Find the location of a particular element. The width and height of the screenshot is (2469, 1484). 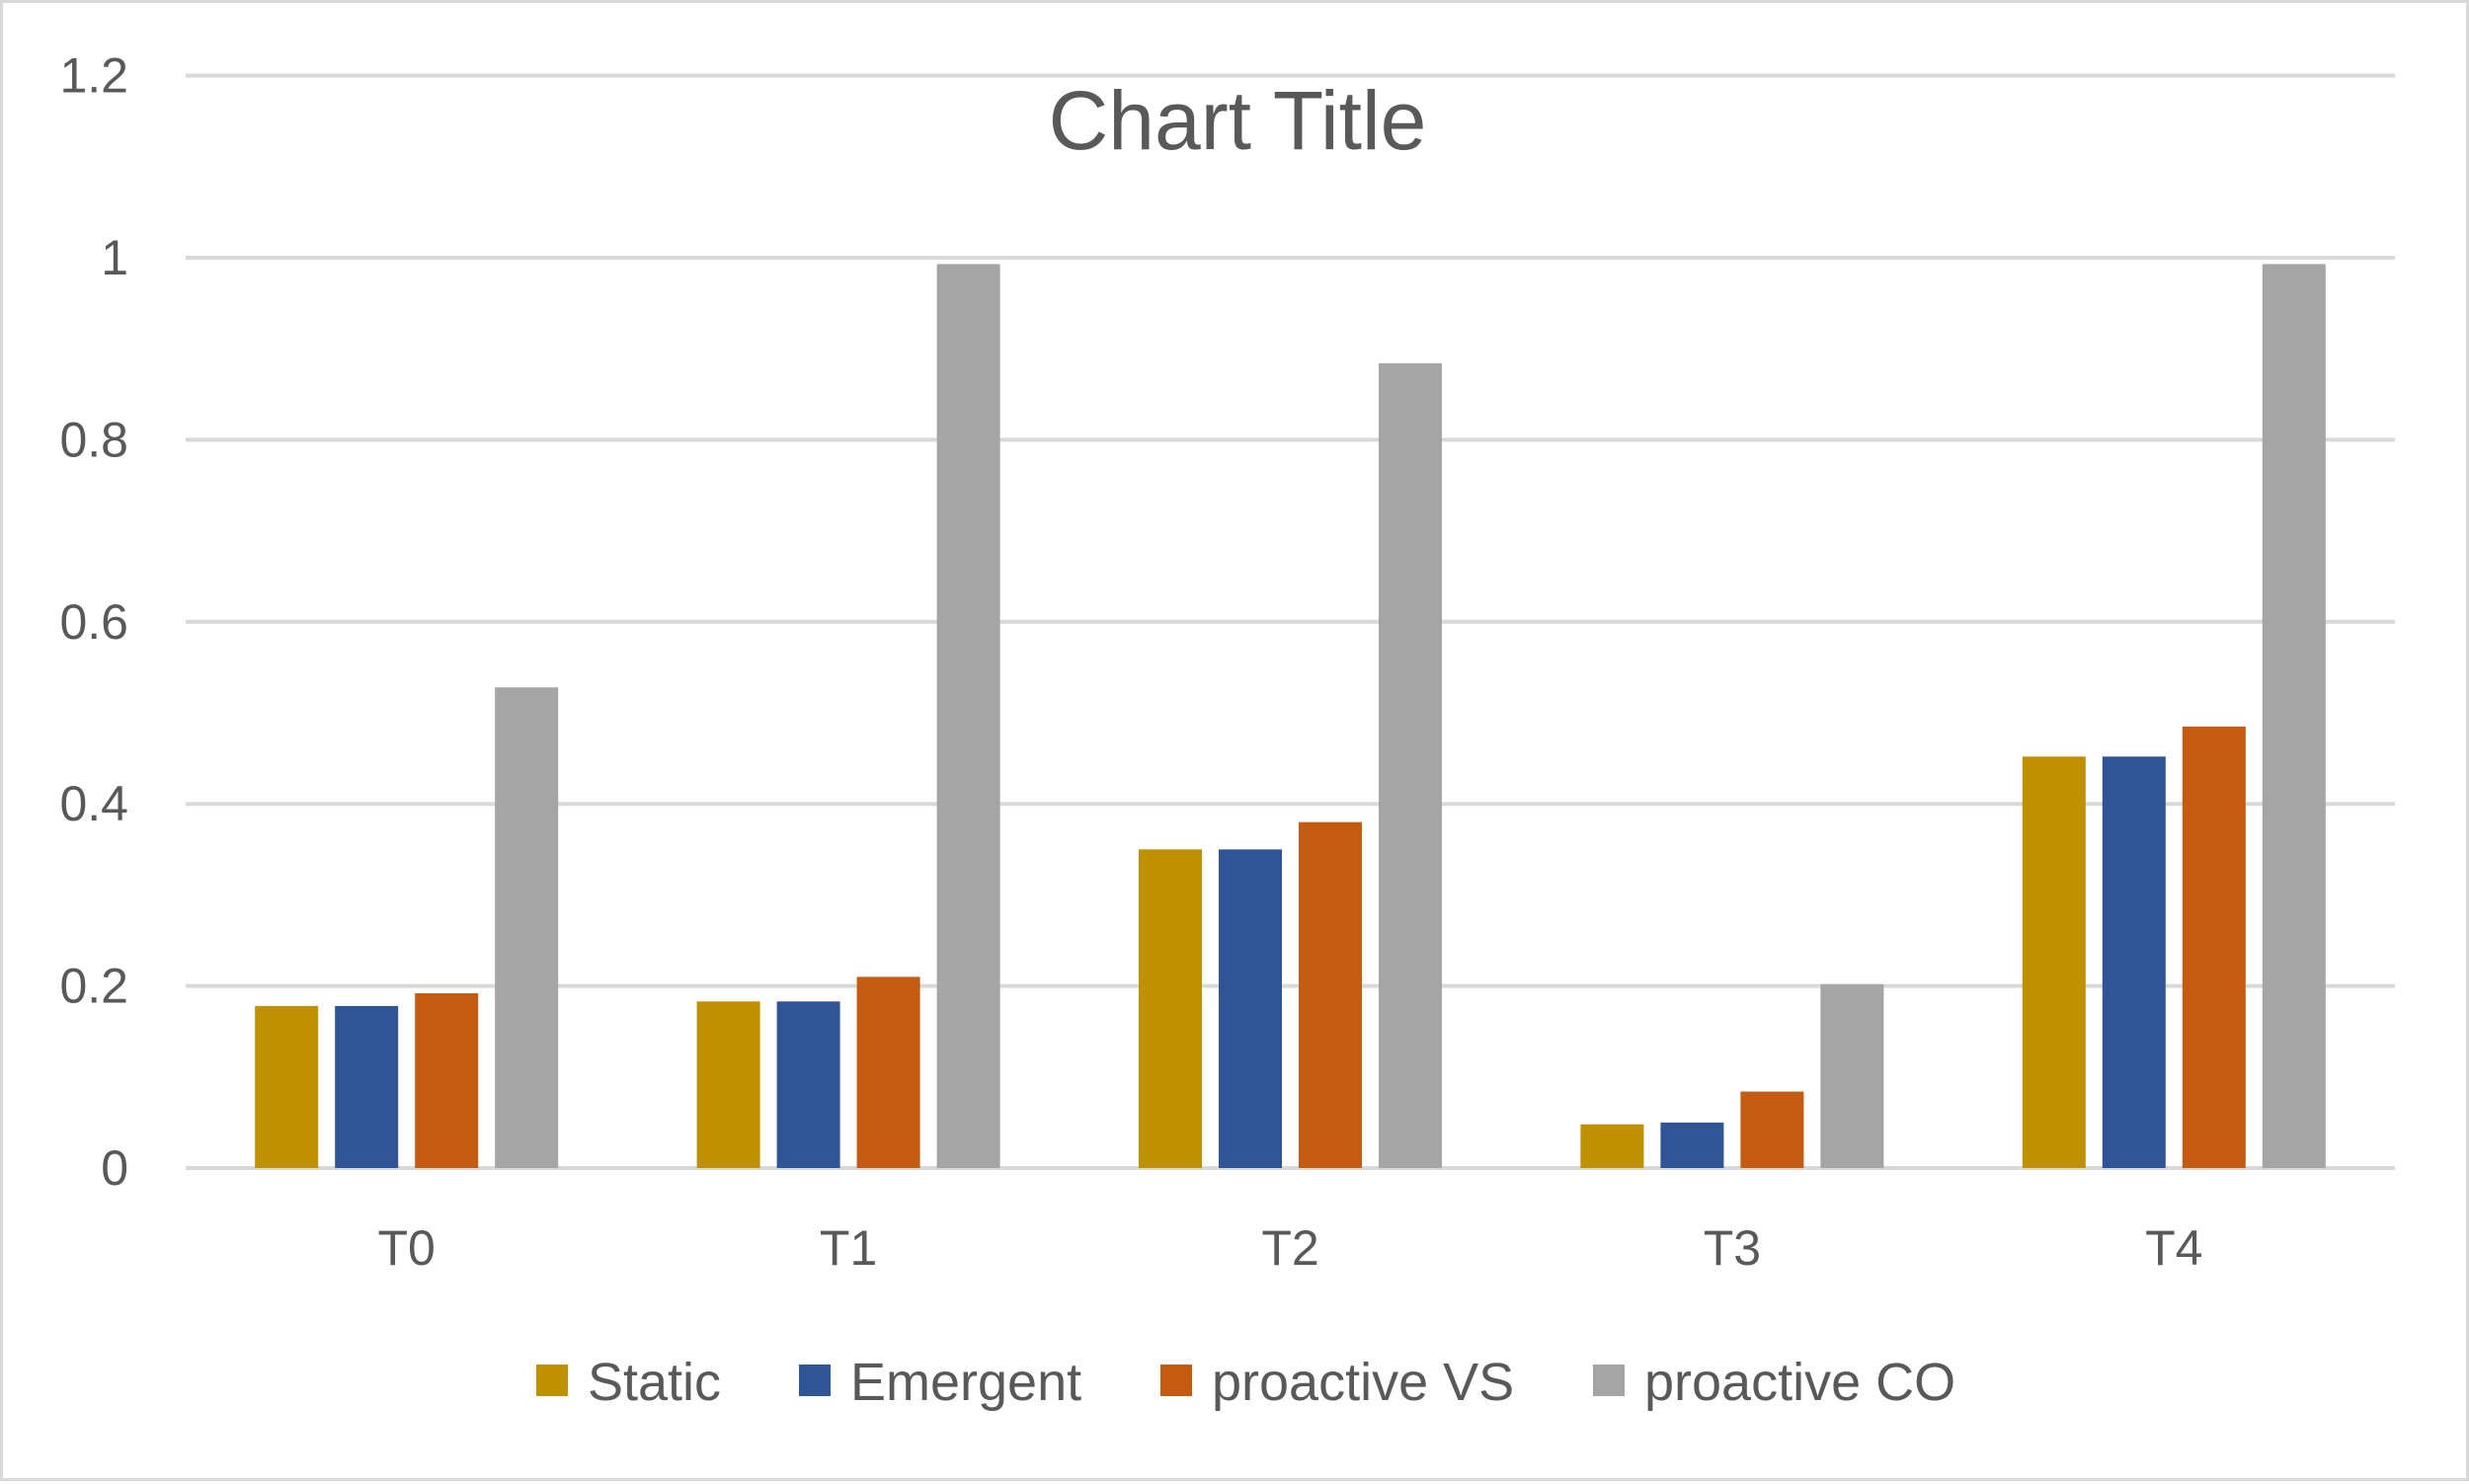

legend-swatch-proactive-co is located at coordinates (1609, 1380).